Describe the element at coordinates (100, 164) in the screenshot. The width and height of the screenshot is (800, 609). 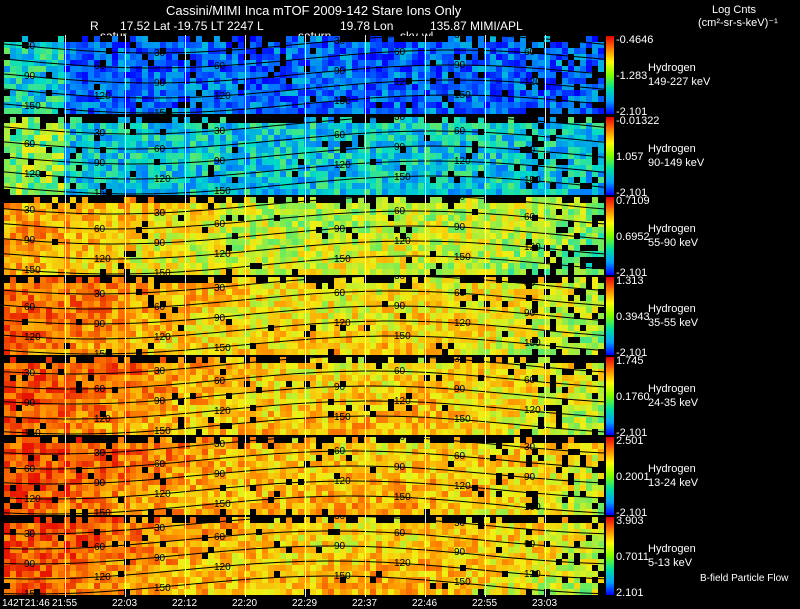
I see `contour-label: 90` at that location.